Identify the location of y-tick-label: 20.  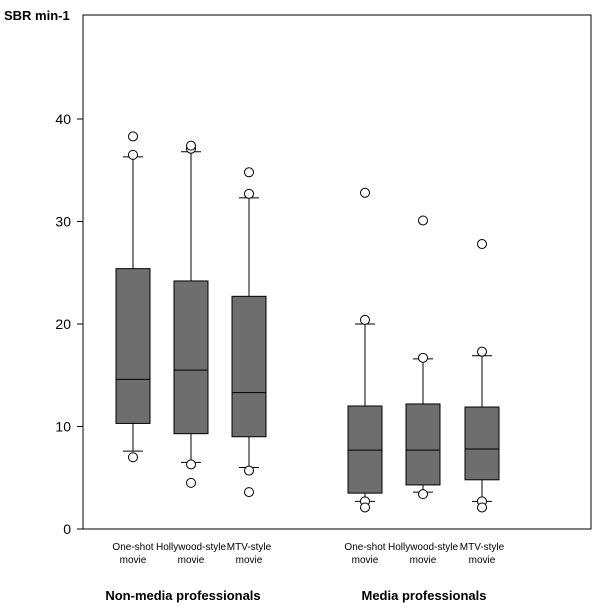
(63, 324).